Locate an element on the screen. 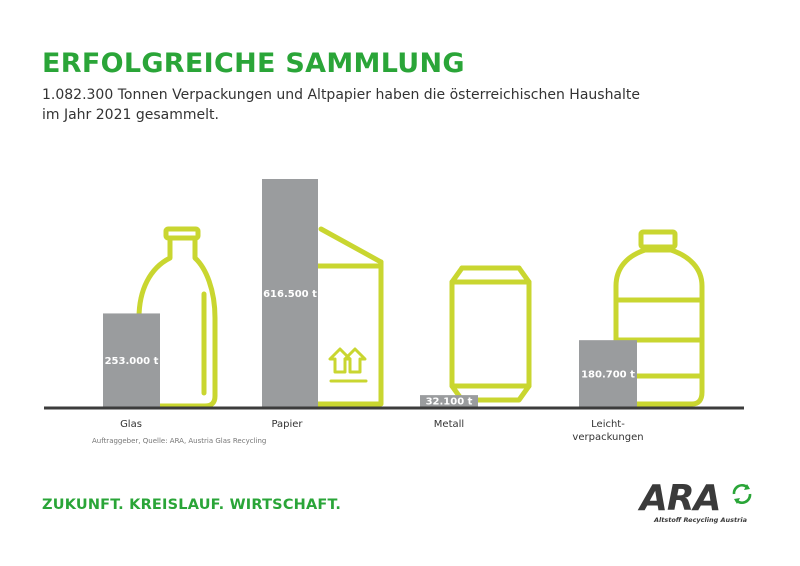 Image resolution: width=800 pixels, height=566 pixels. category-label-1: Papier is located at coordinates (287, 424).